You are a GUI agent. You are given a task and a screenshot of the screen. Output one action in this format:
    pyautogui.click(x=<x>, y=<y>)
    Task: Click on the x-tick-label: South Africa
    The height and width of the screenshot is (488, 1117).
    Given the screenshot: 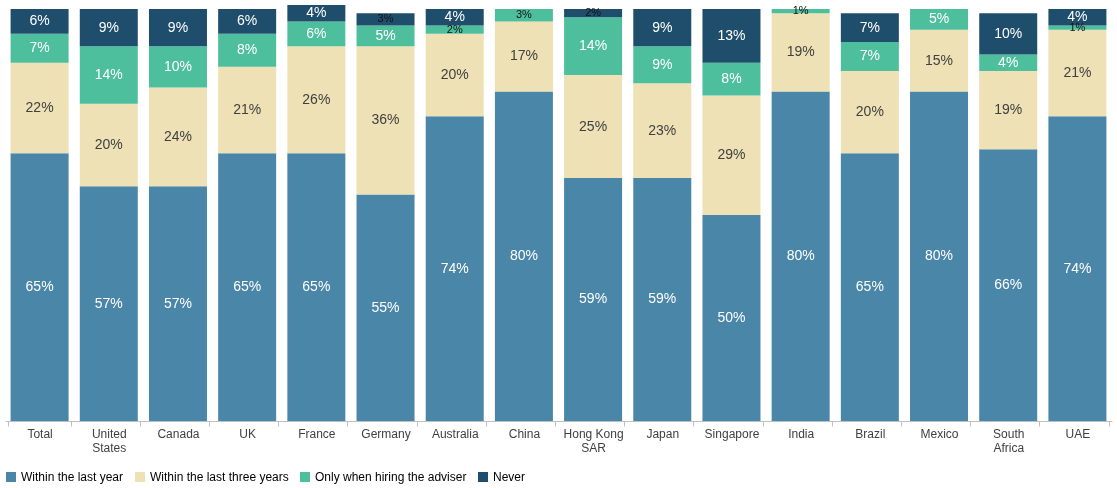 What is the action you would take?
    pyautogui.click(x=1009, y=440)
    